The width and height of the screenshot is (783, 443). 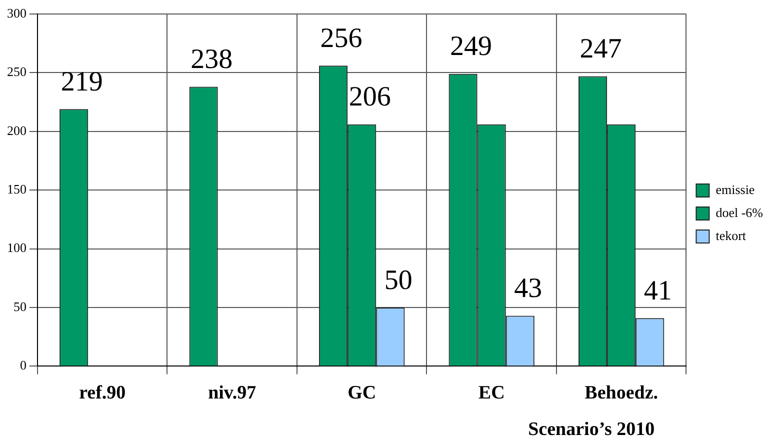 What do you see at coordinates (491, 393) in the screenshot?
I see `x-tick-label: EC` at bounding box center [491, 393].